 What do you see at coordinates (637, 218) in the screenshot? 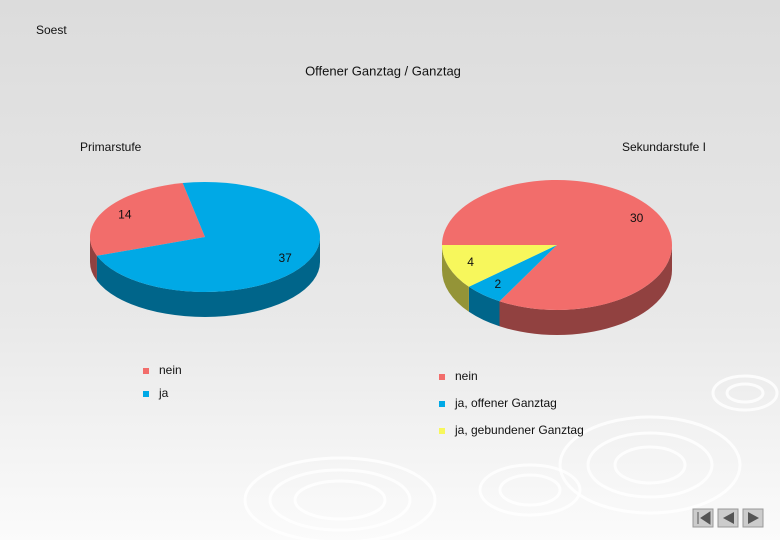
I see `data-label: 30` at bounding box center [637, 218].